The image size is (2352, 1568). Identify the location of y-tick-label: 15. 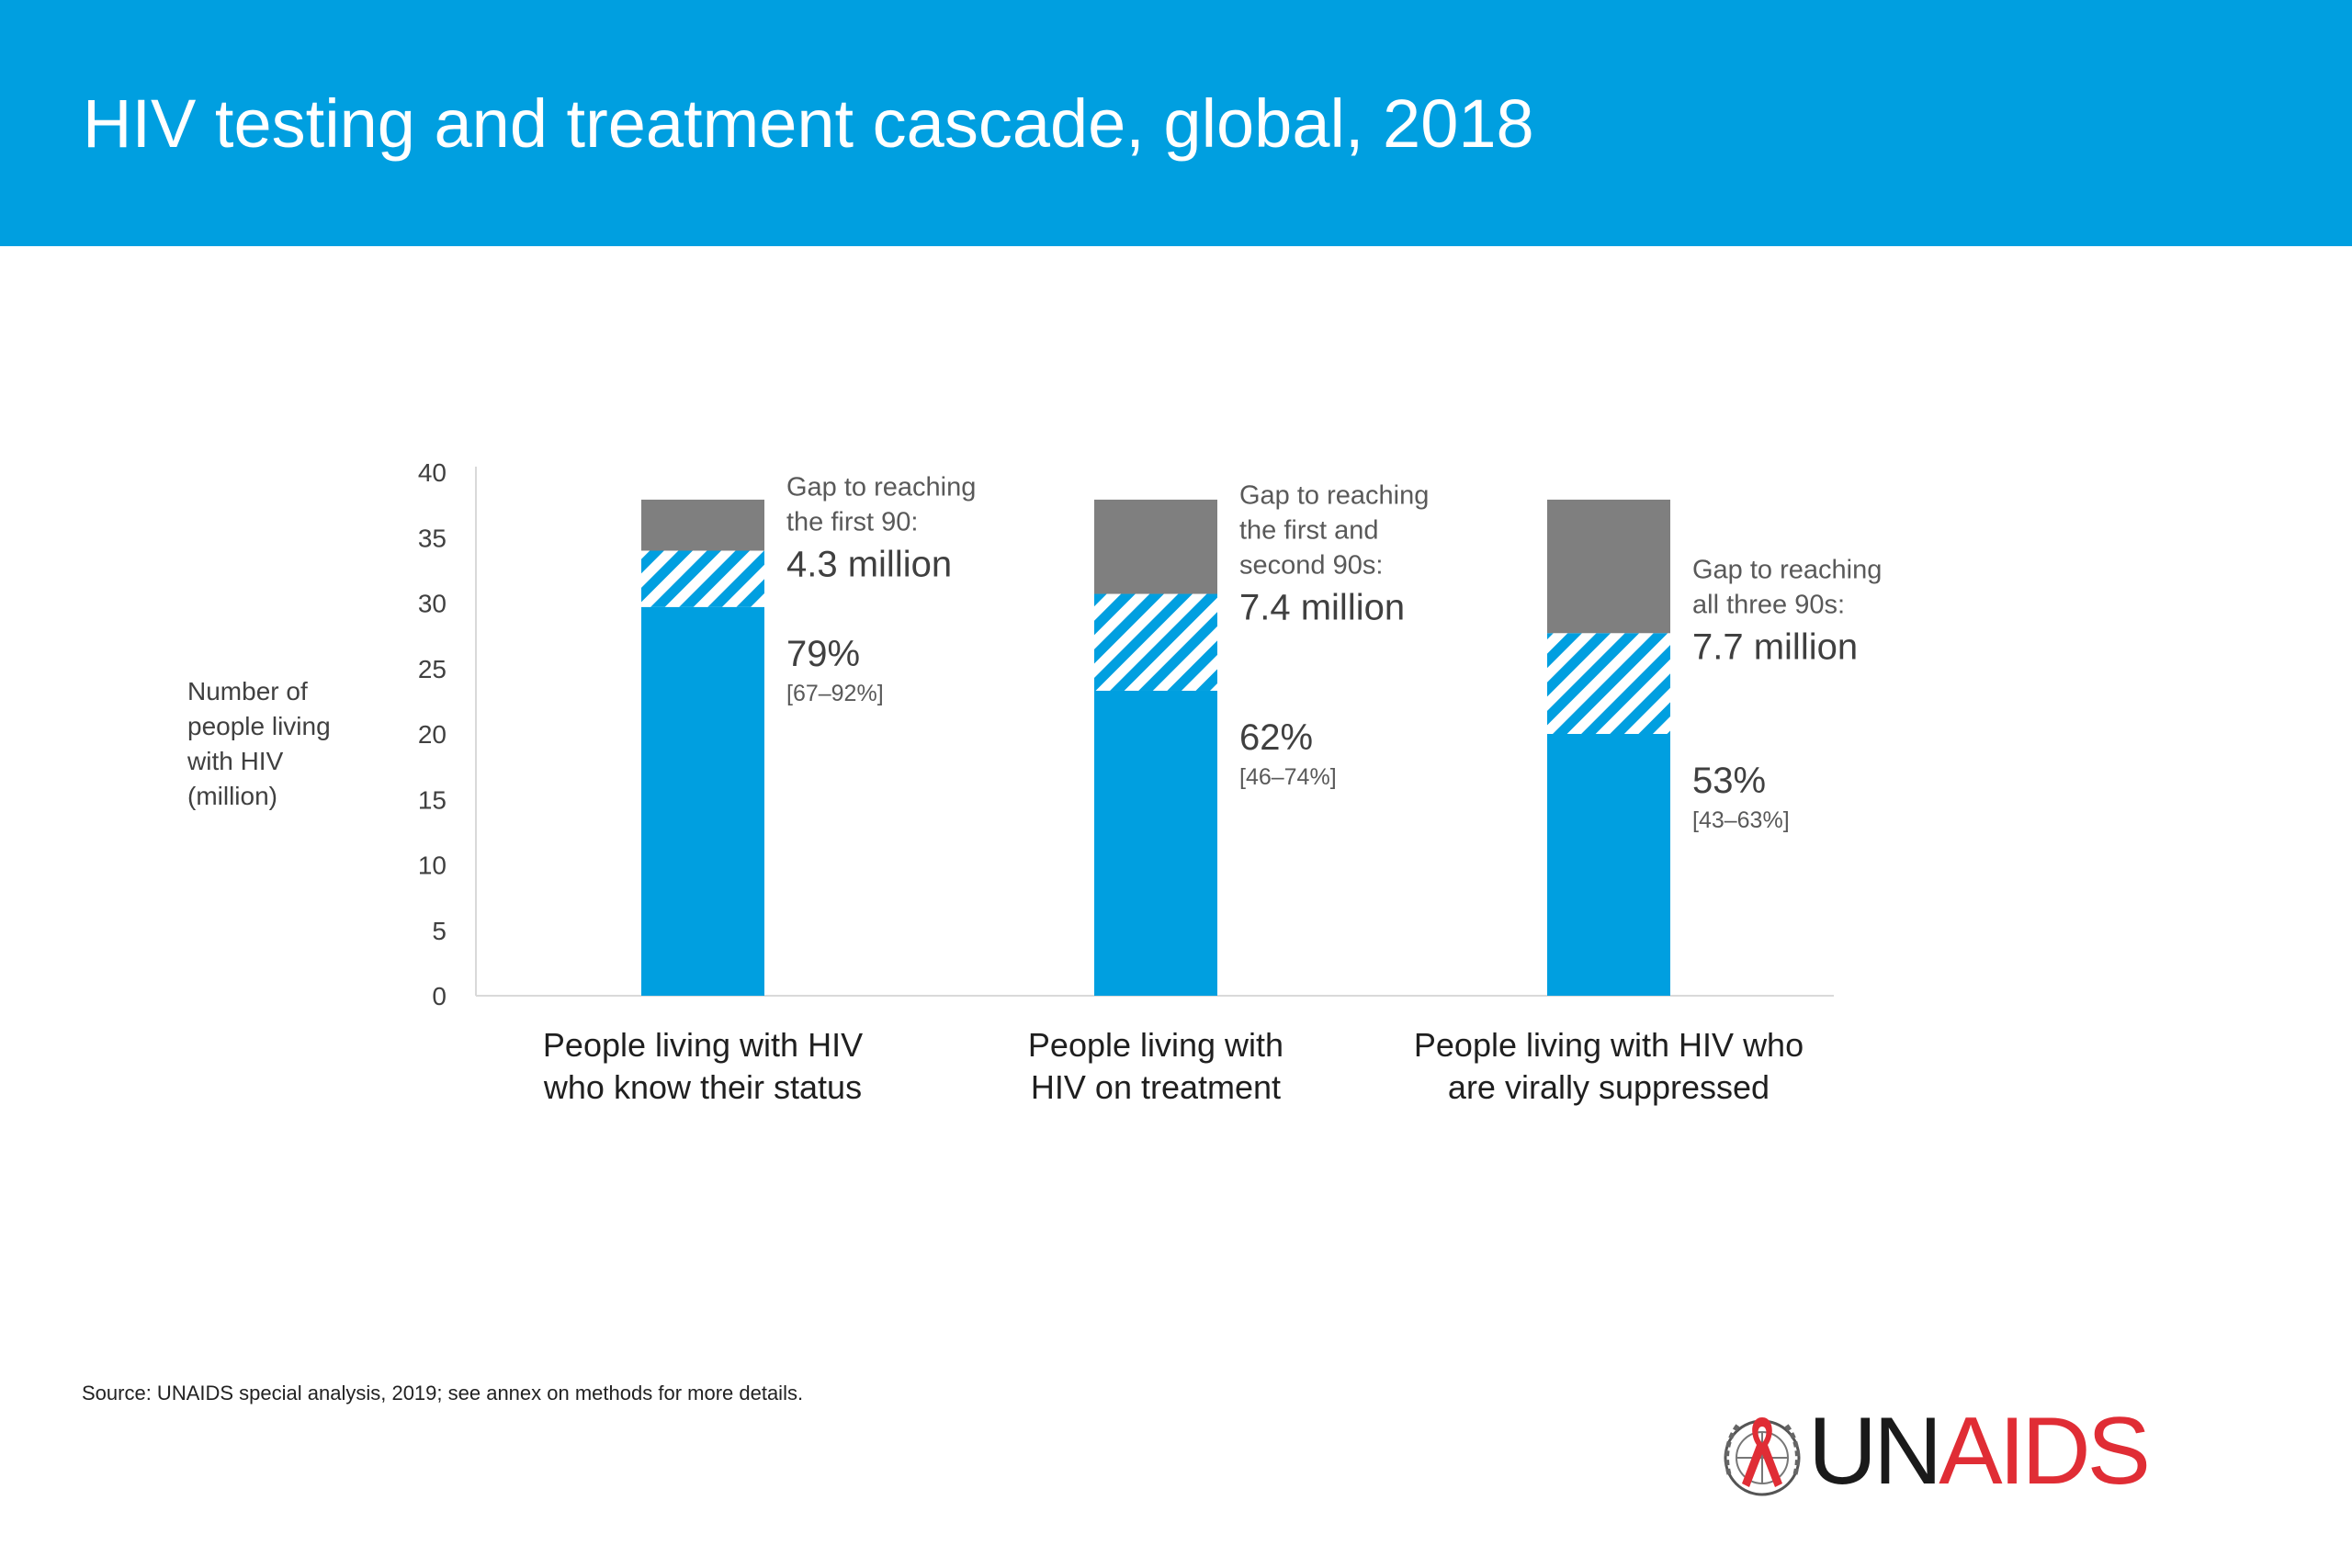
(433, 800).